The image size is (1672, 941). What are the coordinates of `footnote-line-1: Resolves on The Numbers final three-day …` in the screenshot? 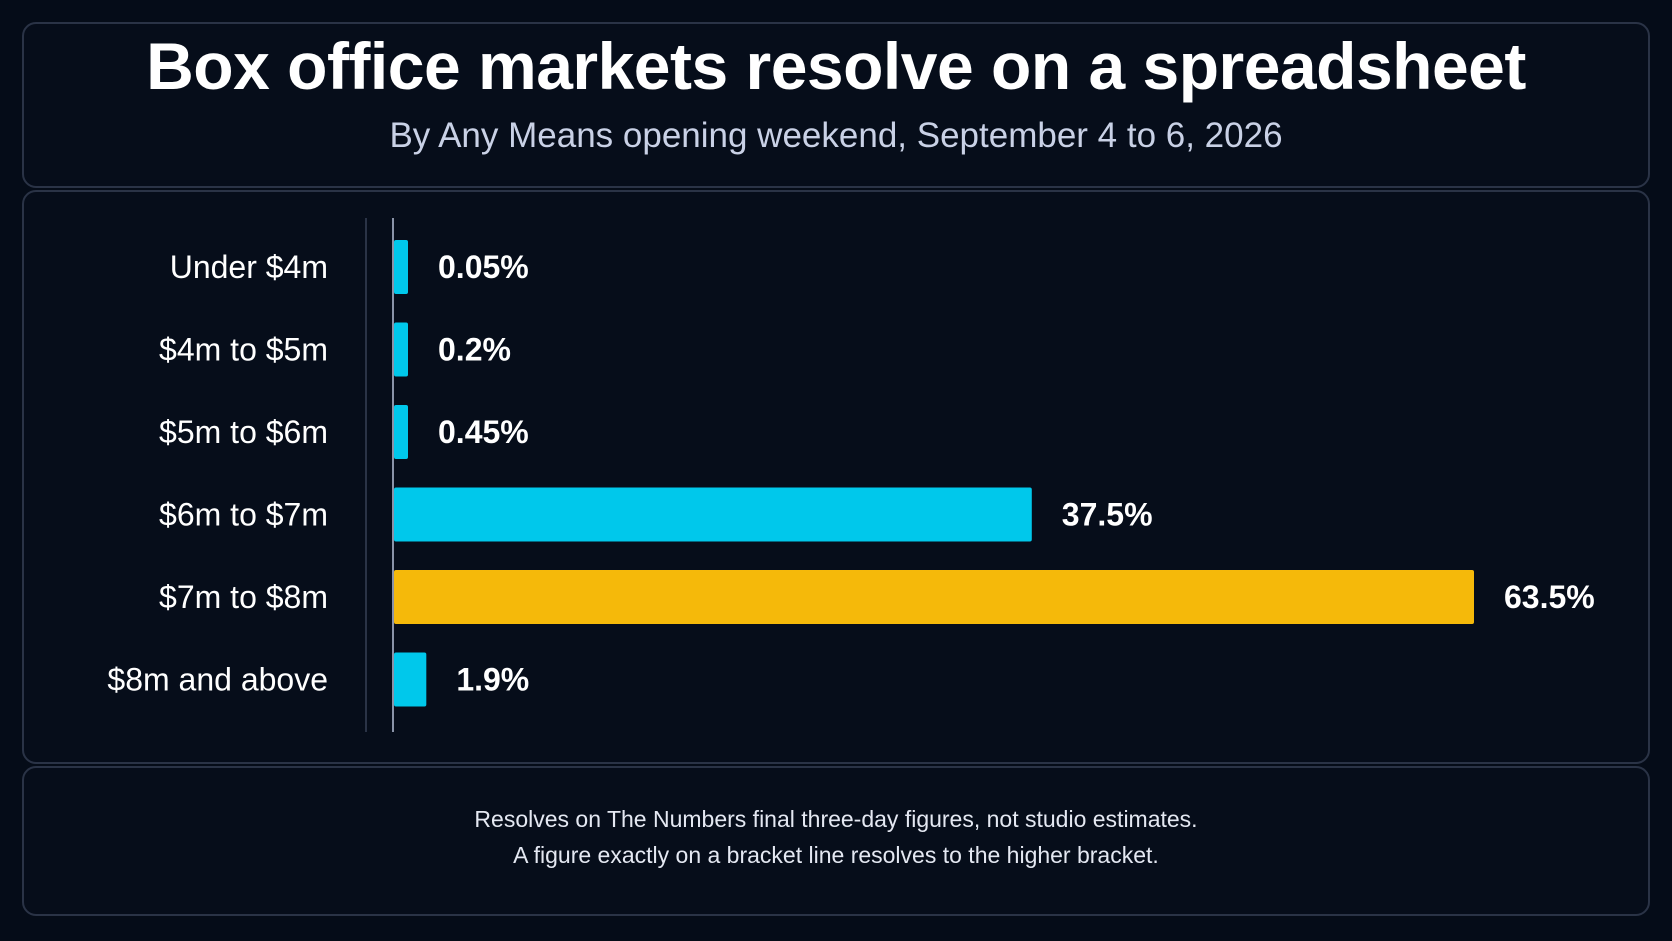 It's located at (836, 819).